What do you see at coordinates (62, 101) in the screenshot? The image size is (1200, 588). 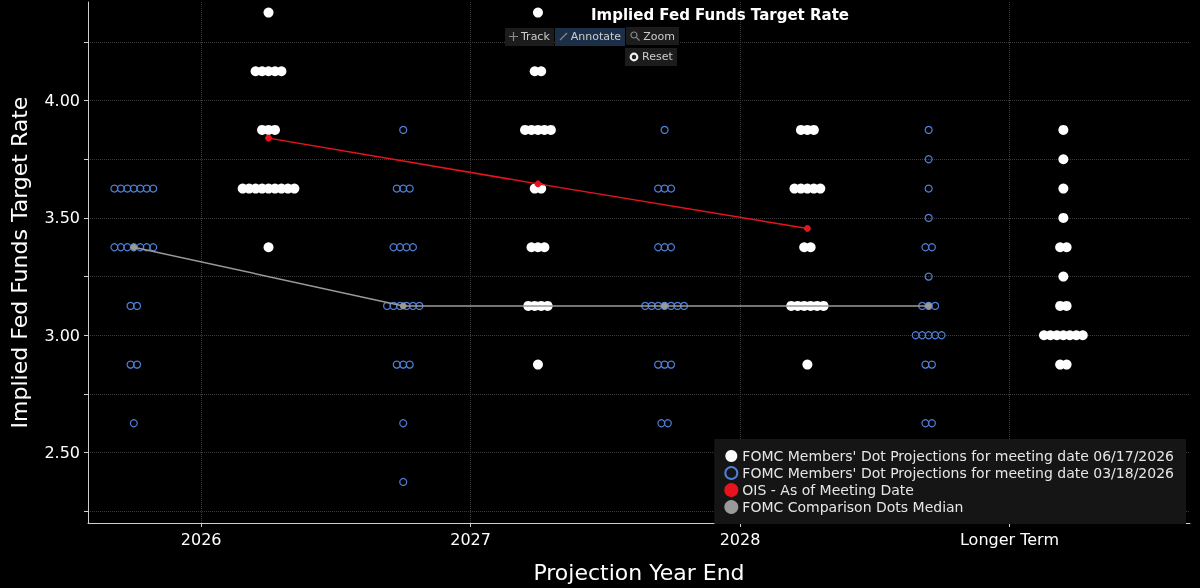 I see `y-tick-label: 4.00` at bounding box center [62, 101].